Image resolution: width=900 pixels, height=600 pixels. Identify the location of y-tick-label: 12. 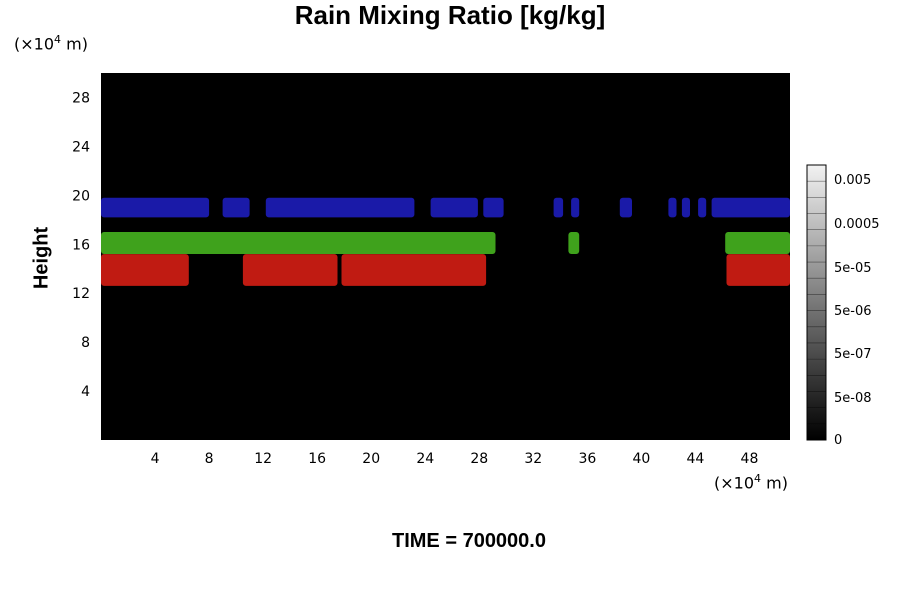
(81, 294).